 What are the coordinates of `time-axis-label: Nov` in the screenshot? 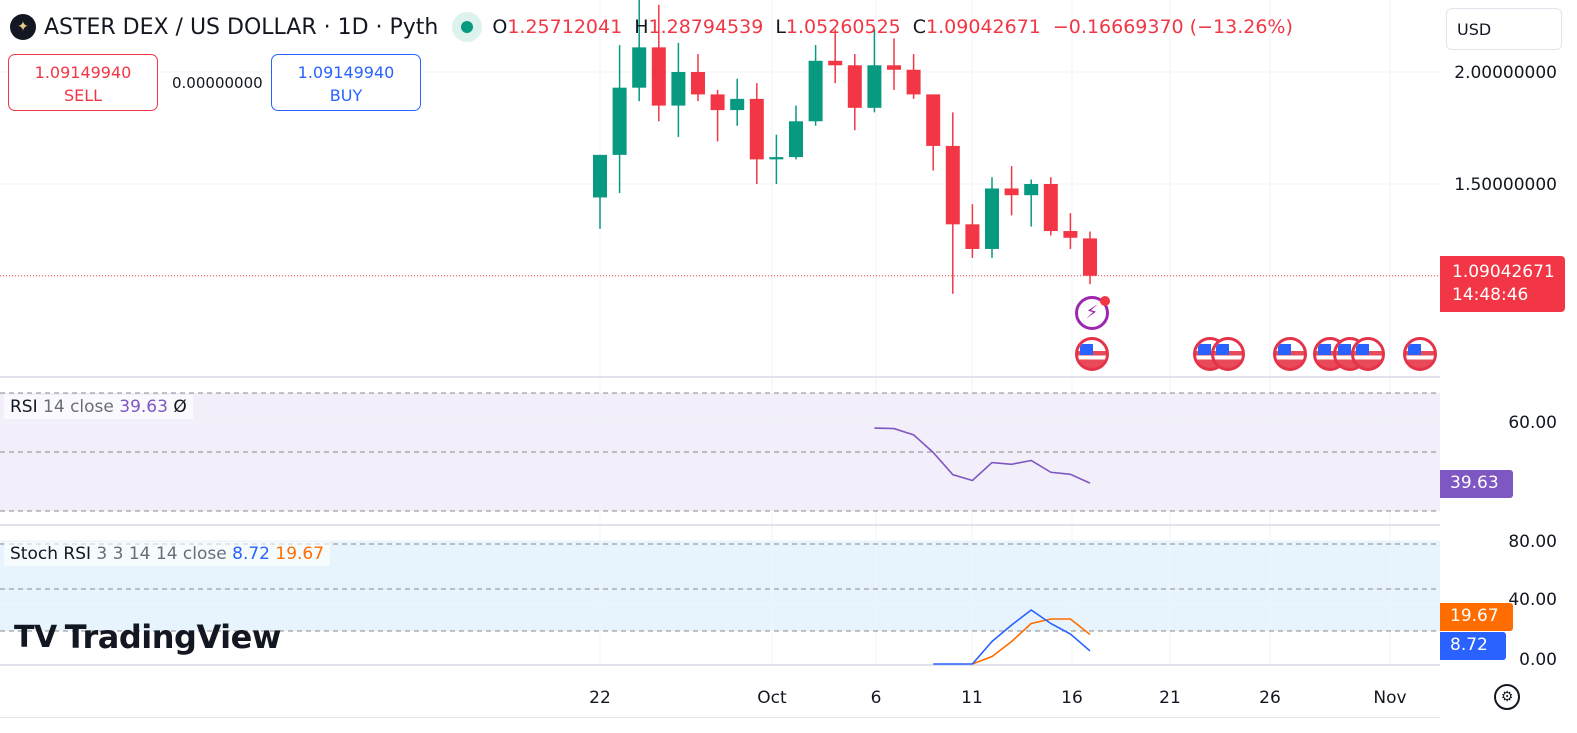 It's located at (1390, 698).